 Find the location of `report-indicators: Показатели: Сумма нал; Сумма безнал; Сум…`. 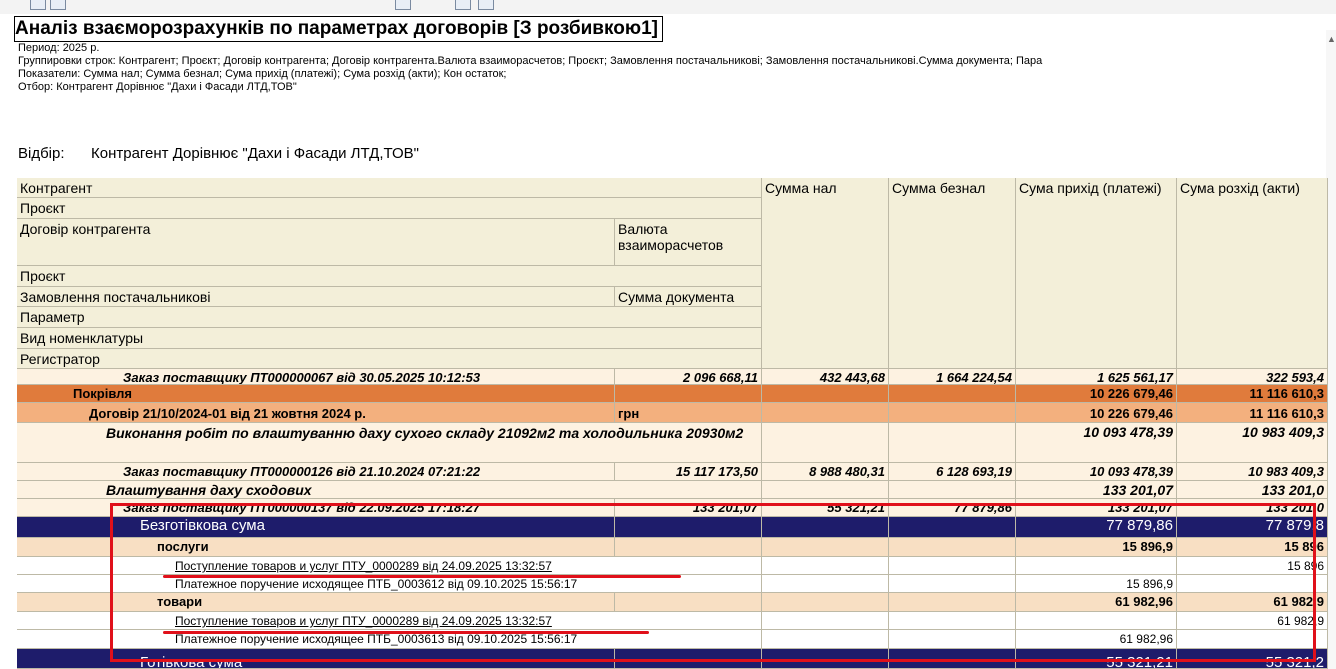

report-indicators: Показатели: Сумма нал; Сумма безнал; Сум… is located at coordinates (262, 74).